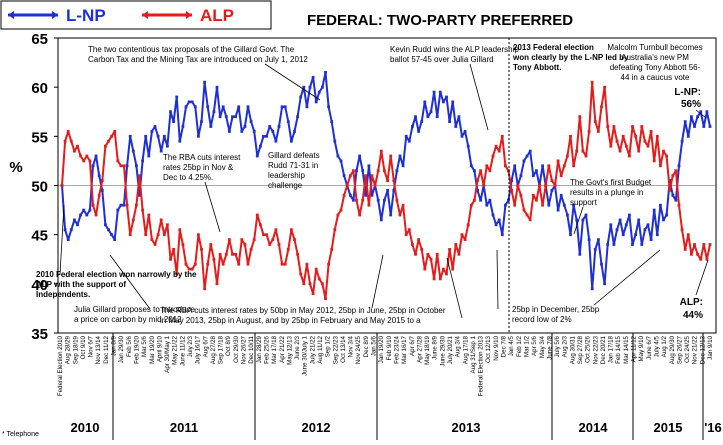 The image size is (723, 445). I want to click on lnp-end-label: L-NP: 56%, so click(687, 98).